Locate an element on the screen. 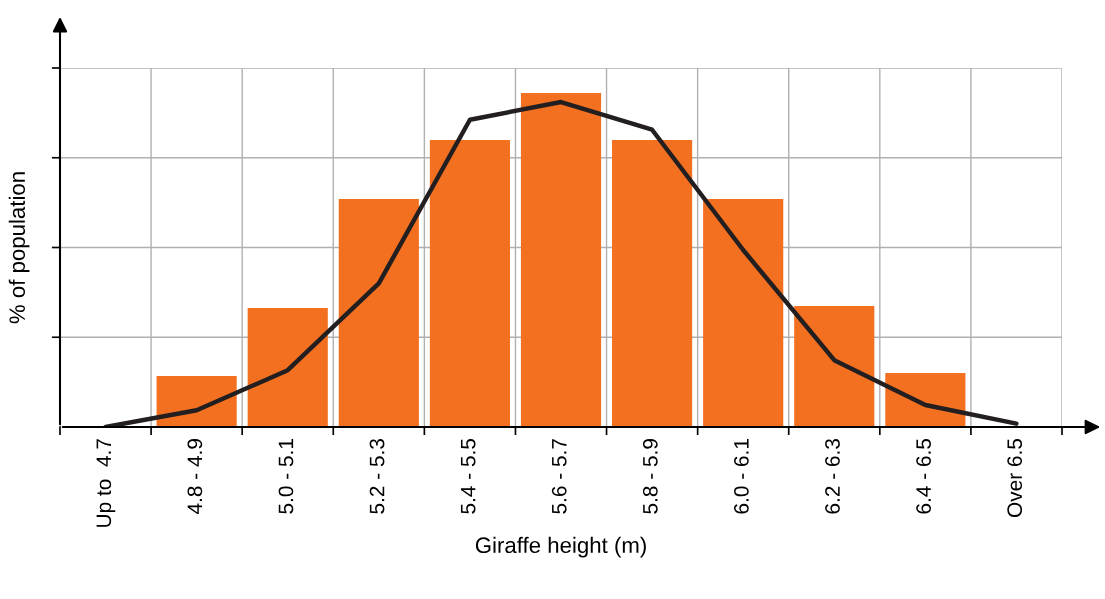  x-axis-title: Giraffe height (m) is located at coordinates (560, 547).